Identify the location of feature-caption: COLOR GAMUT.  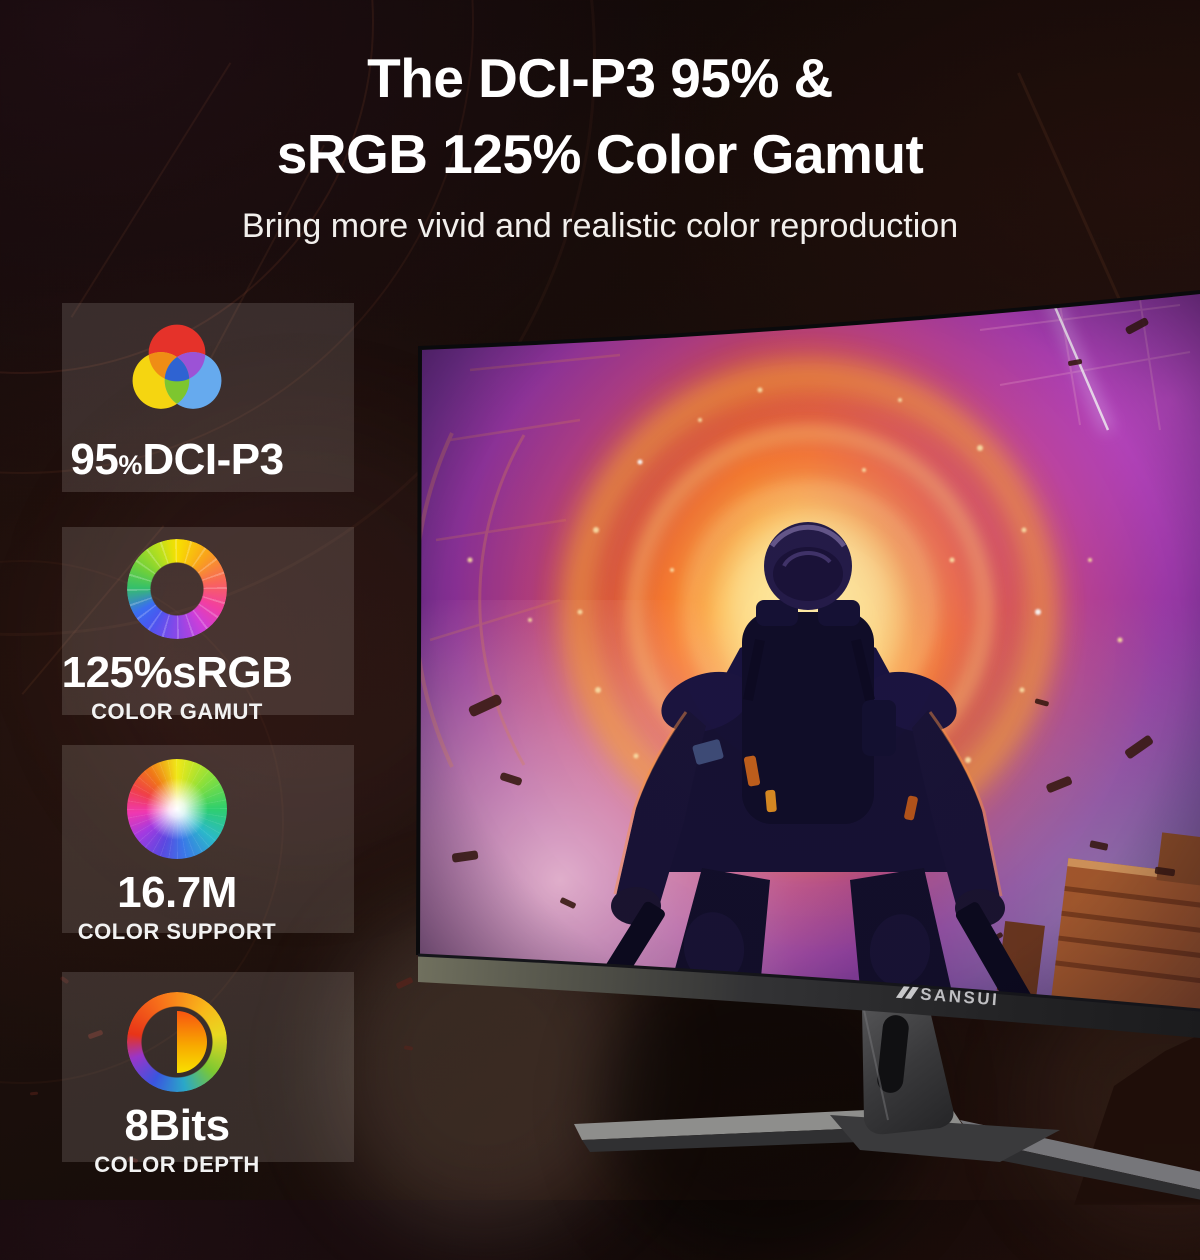
(177, 711).